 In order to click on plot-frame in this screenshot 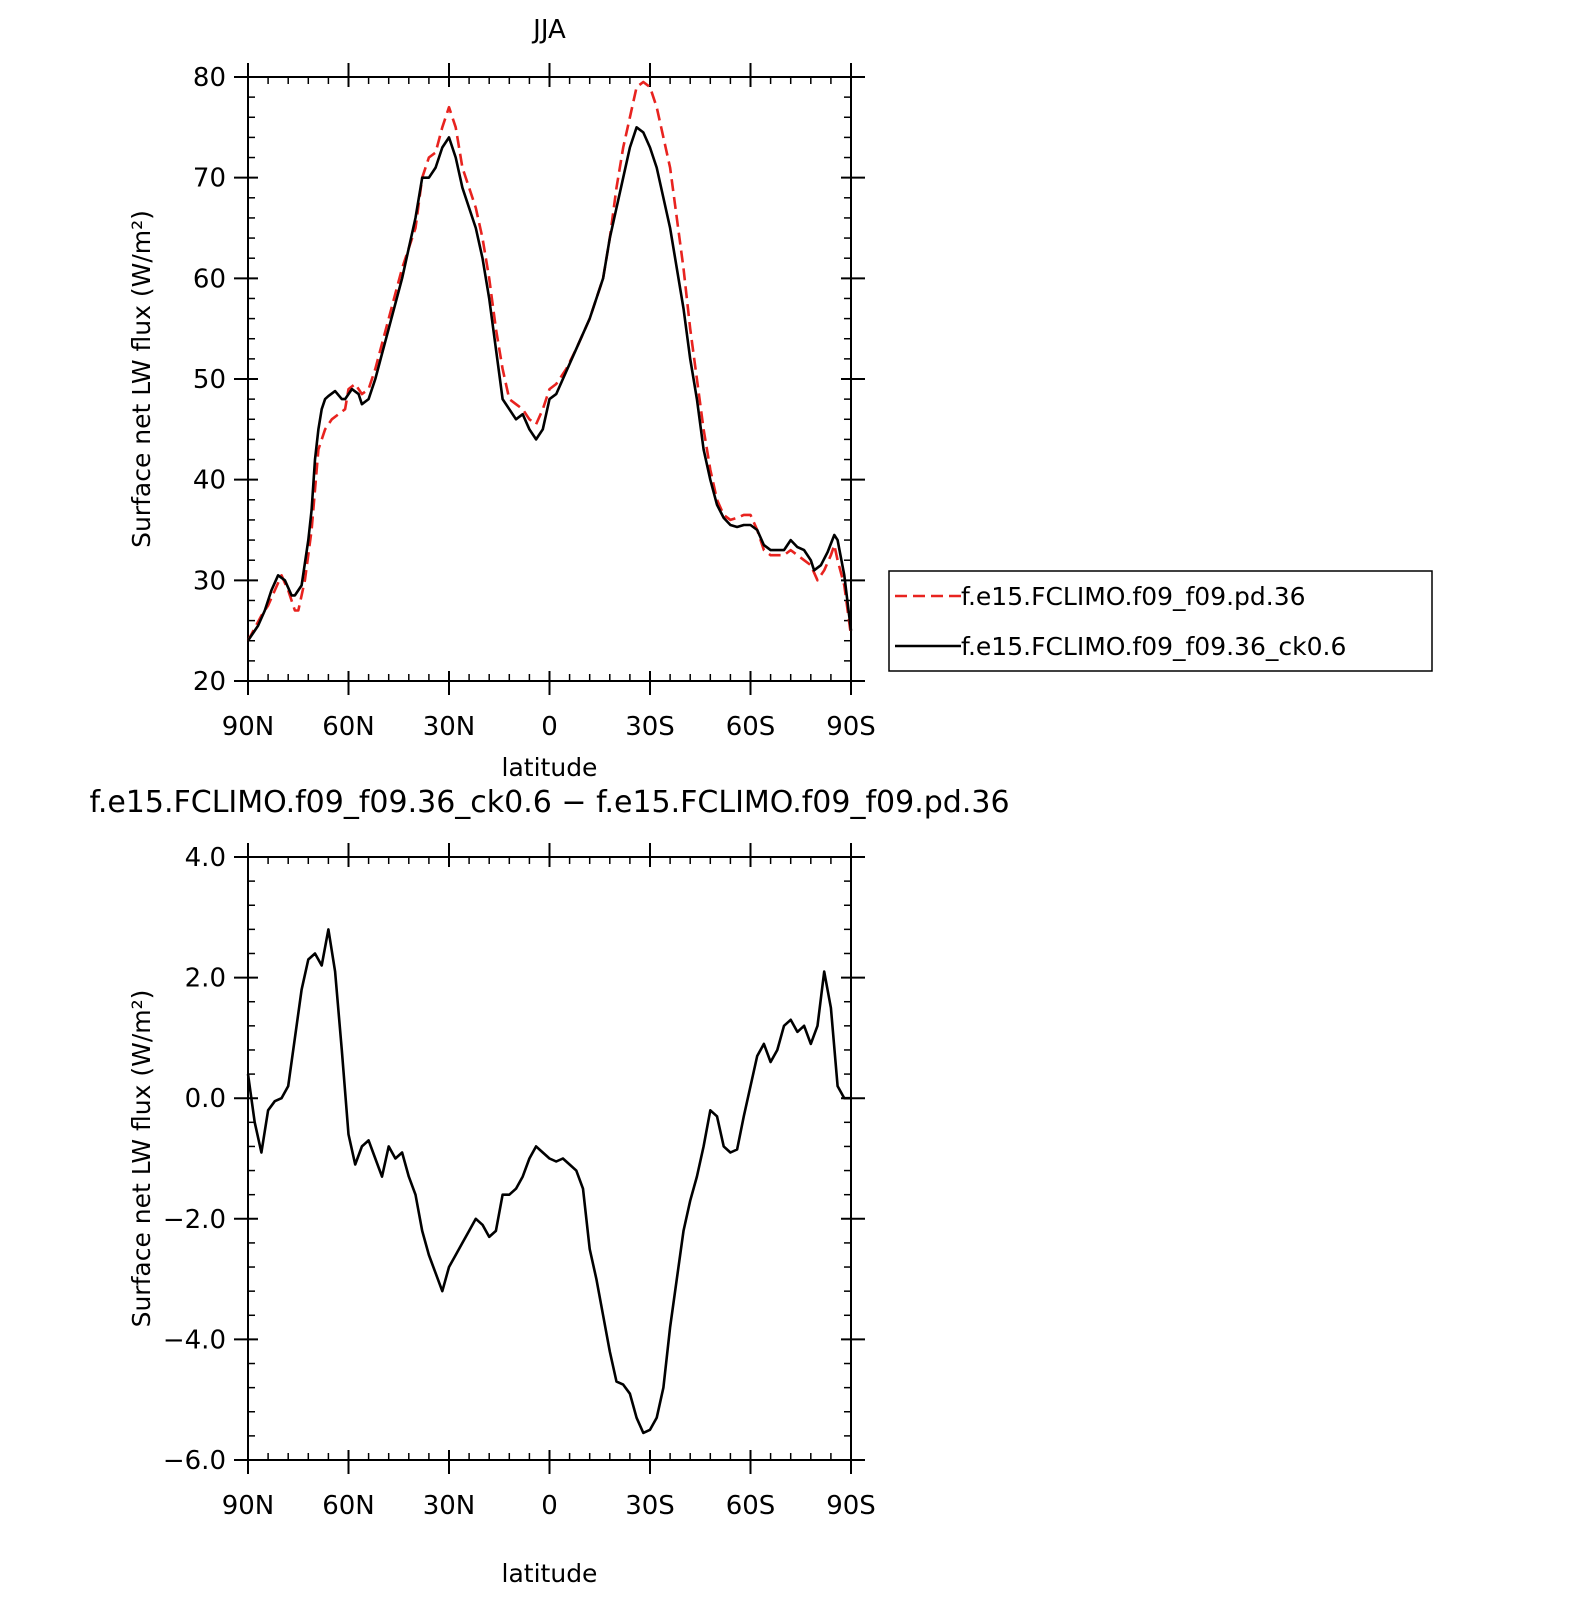, I will do `click(549, 379)`.